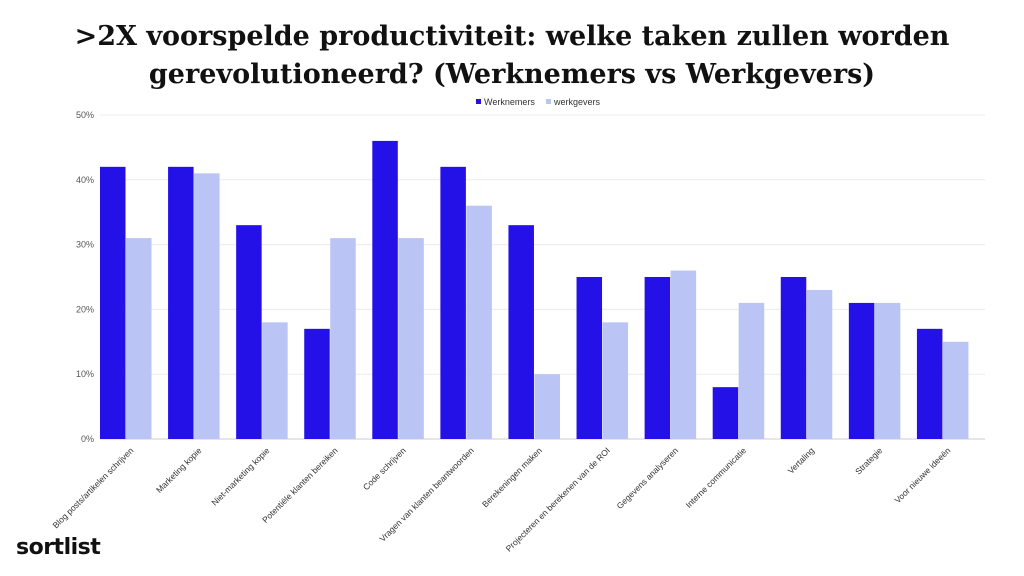 The image size is (1024, 576). Describe the element at coordinates (801, 460) in the screenshot. I see `x-tick-label: Vertaling` at that location.